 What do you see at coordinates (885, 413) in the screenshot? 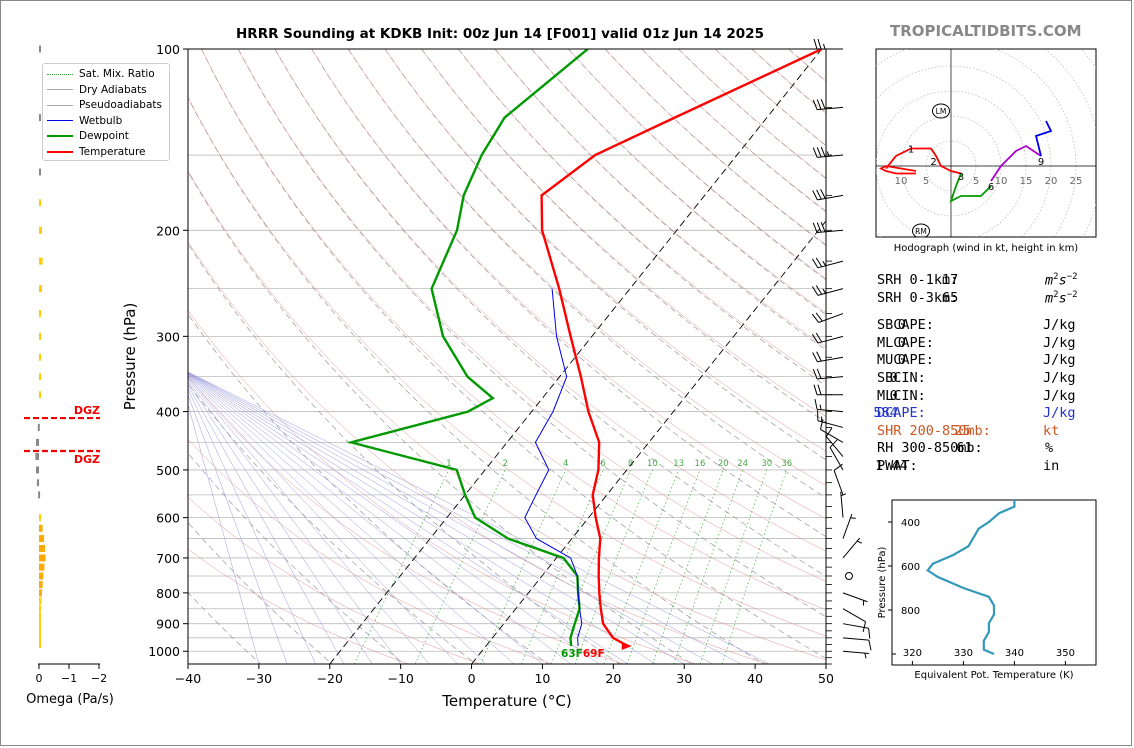
I see `index-value: 584` at bounding box center [885, 413].